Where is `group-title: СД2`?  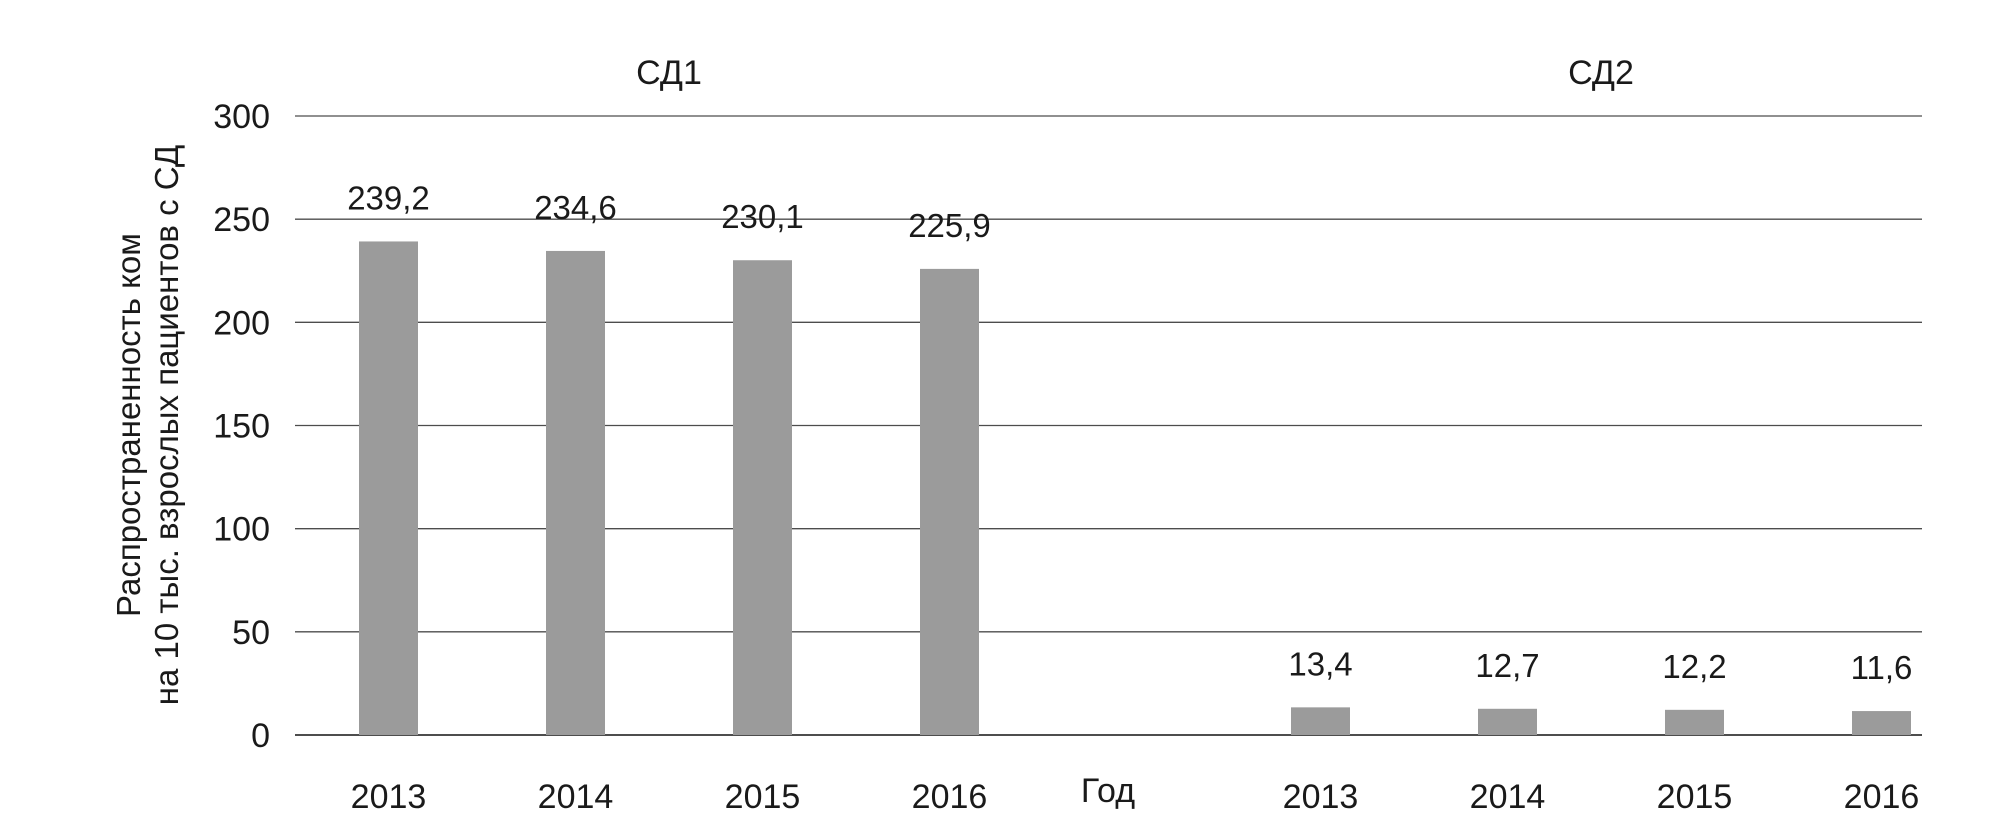 group-title: СД2 is located at coordinates (1601, 73).